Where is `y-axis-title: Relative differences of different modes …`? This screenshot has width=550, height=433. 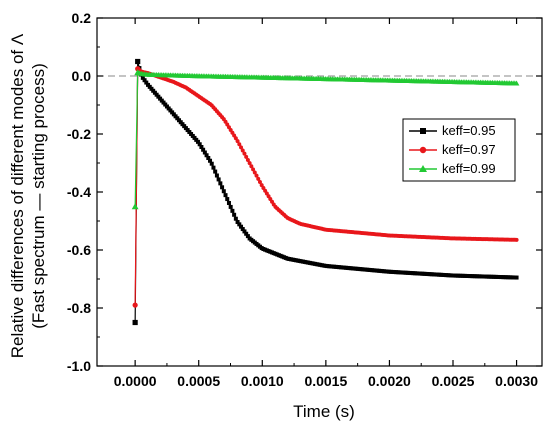 y-axis-title: Relative differences of different modes … is located at coordinates (28, 195).